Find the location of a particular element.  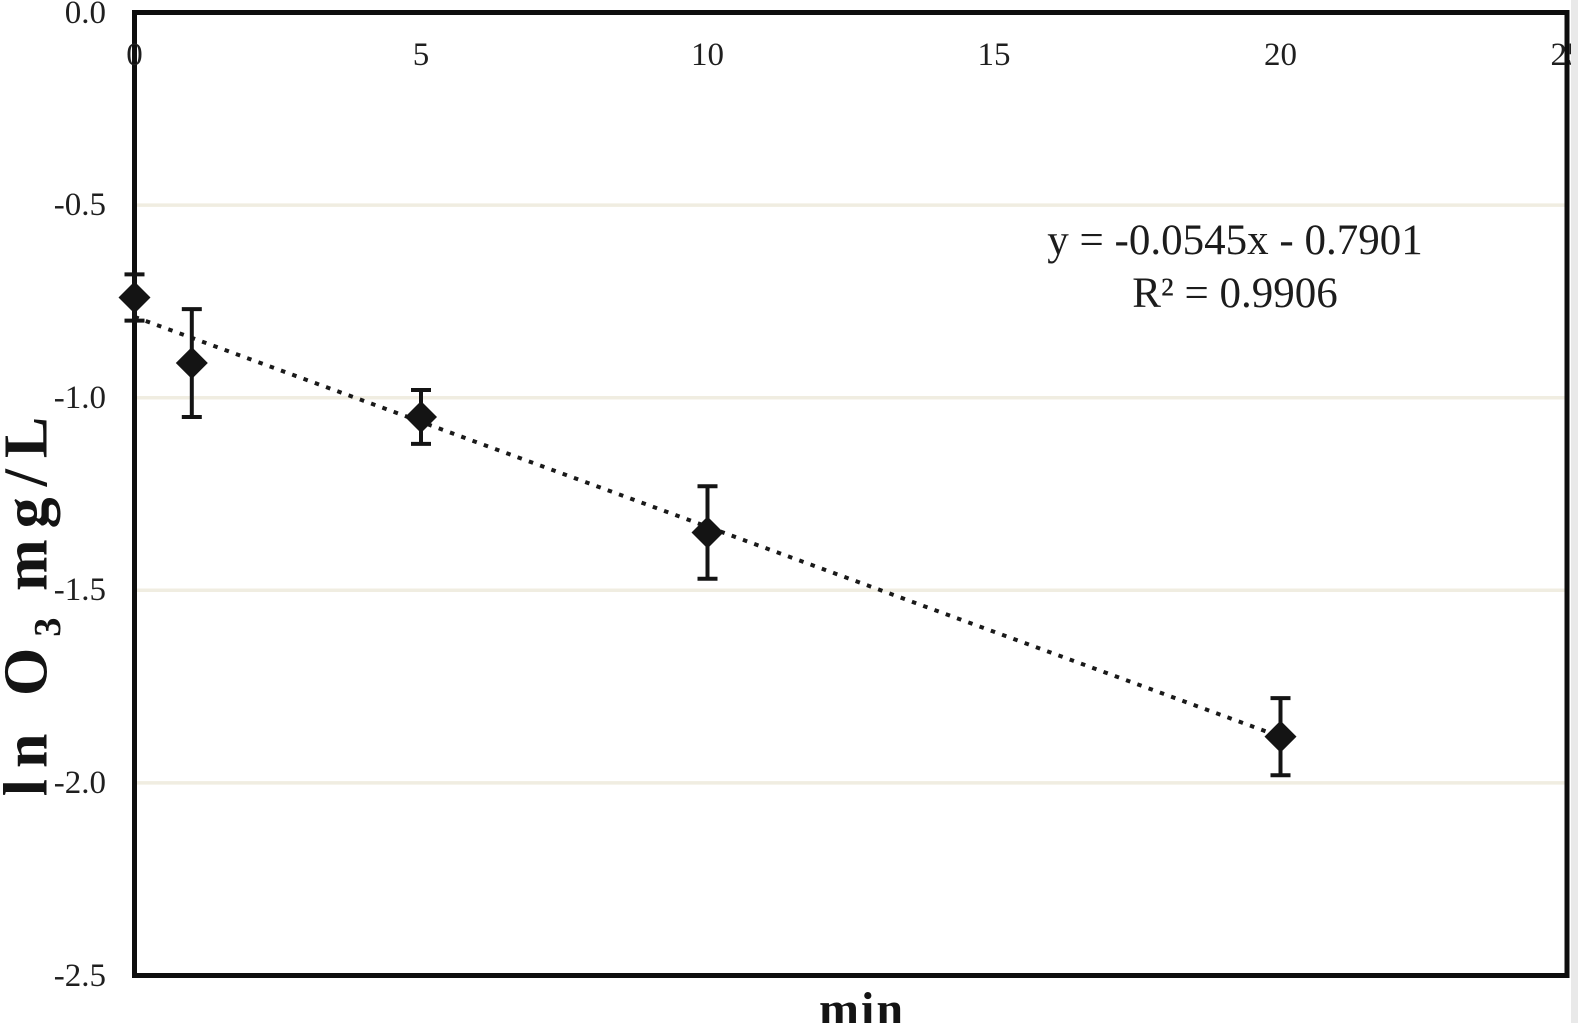

x-axis-title: min is located at coordinates (862, 1003).